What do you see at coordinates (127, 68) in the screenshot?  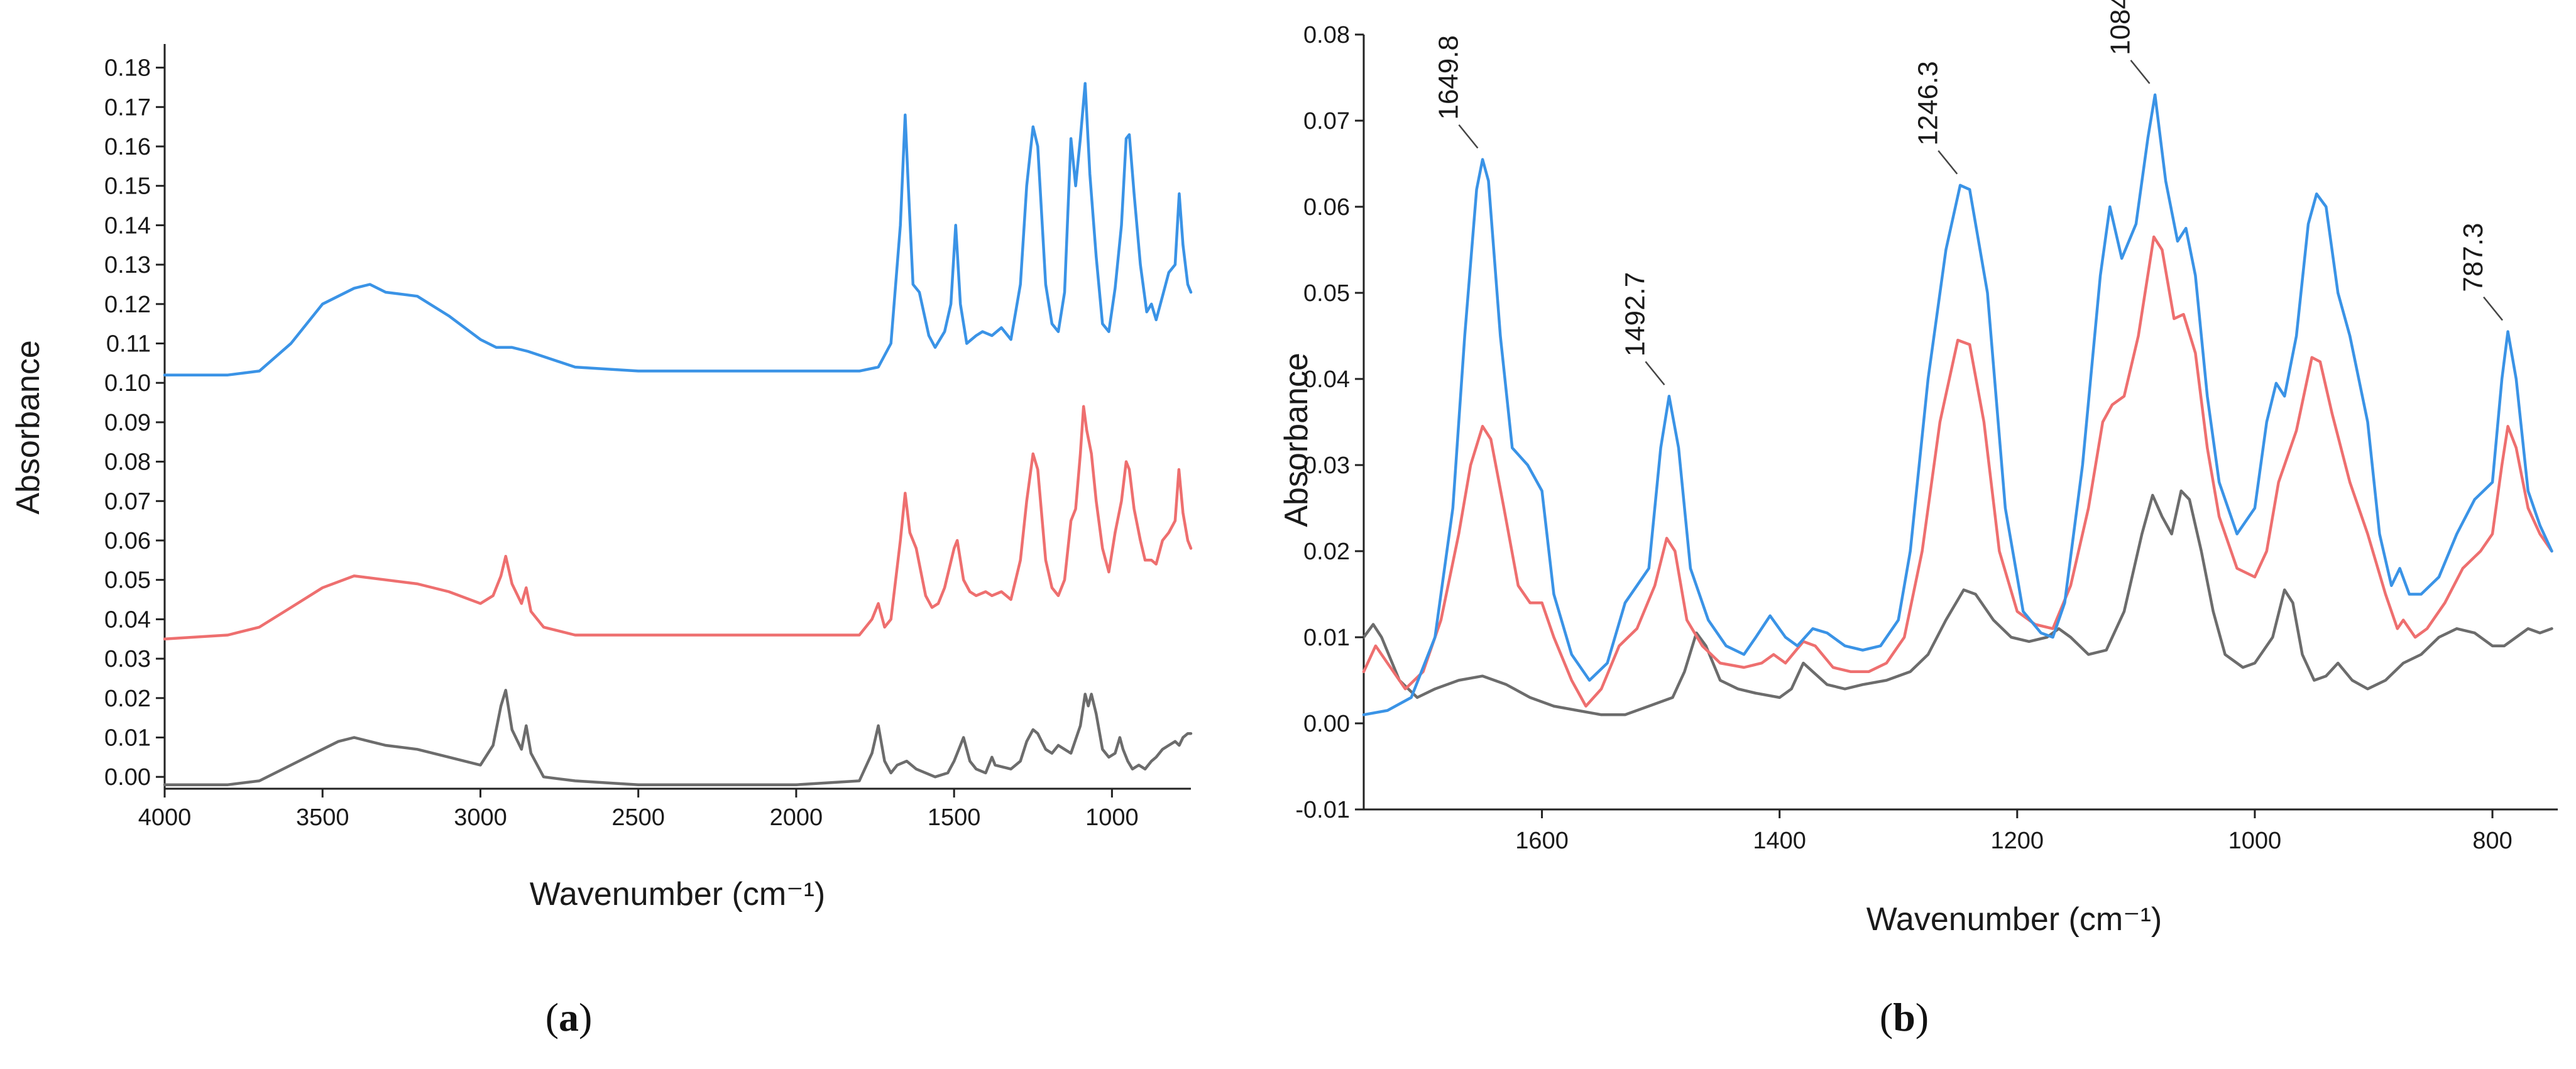 I see `panel-a-y-tick-label: 0.18` at bounding box center [127, 68].